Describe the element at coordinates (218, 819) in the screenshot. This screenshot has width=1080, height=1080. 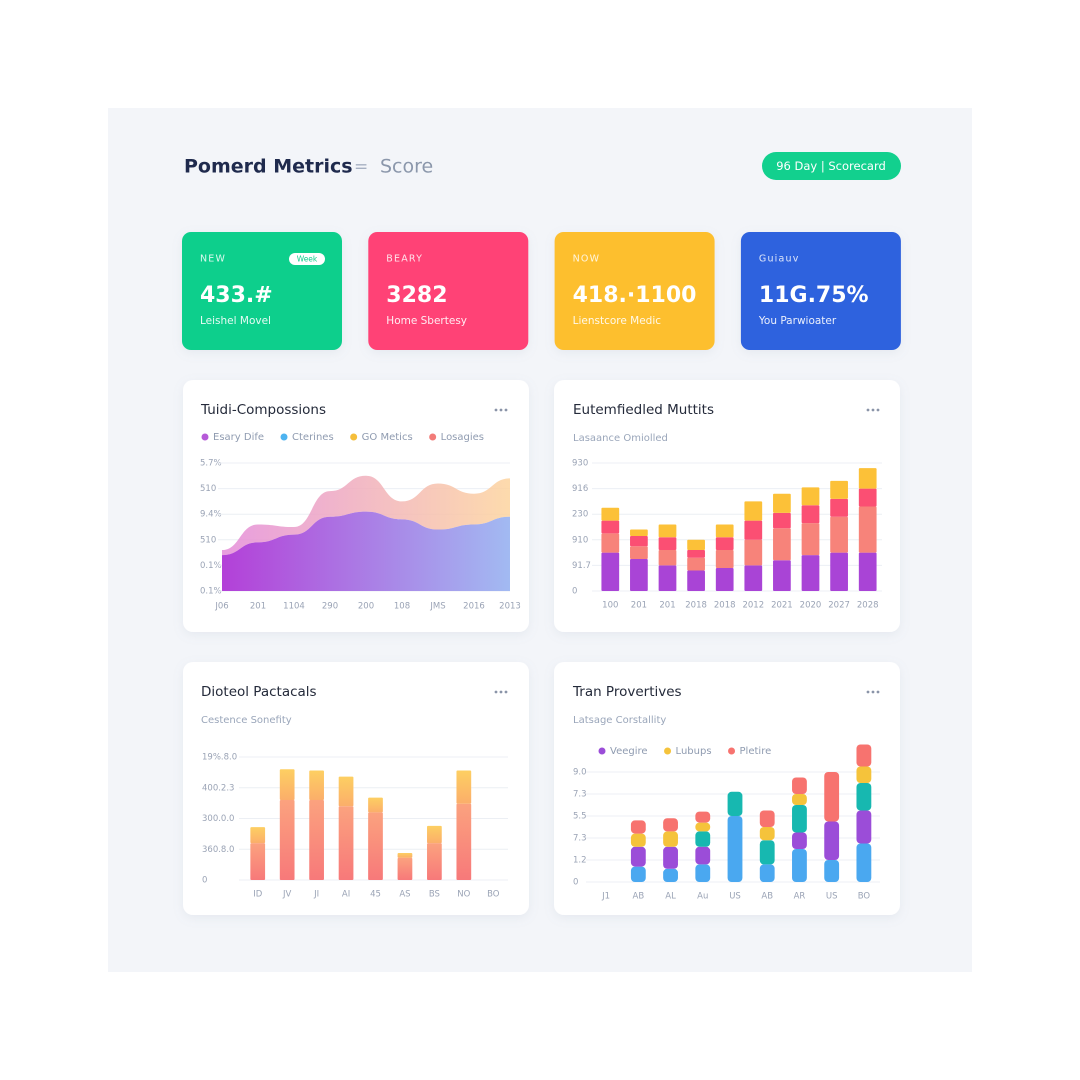
I see `y-tick-label: 300.0.0` at that location.